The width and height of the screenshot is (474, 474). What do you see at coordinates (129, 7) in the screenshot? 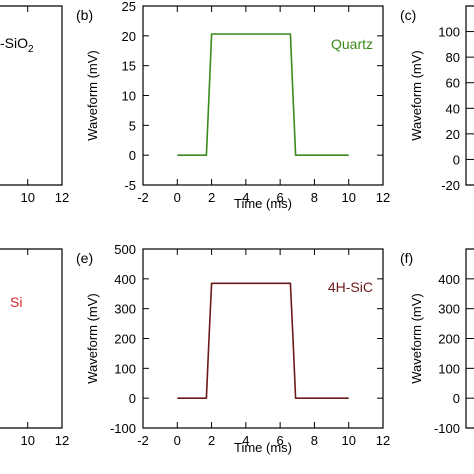
I see `y-tick-label: 25` at bounding box center [129, 7].